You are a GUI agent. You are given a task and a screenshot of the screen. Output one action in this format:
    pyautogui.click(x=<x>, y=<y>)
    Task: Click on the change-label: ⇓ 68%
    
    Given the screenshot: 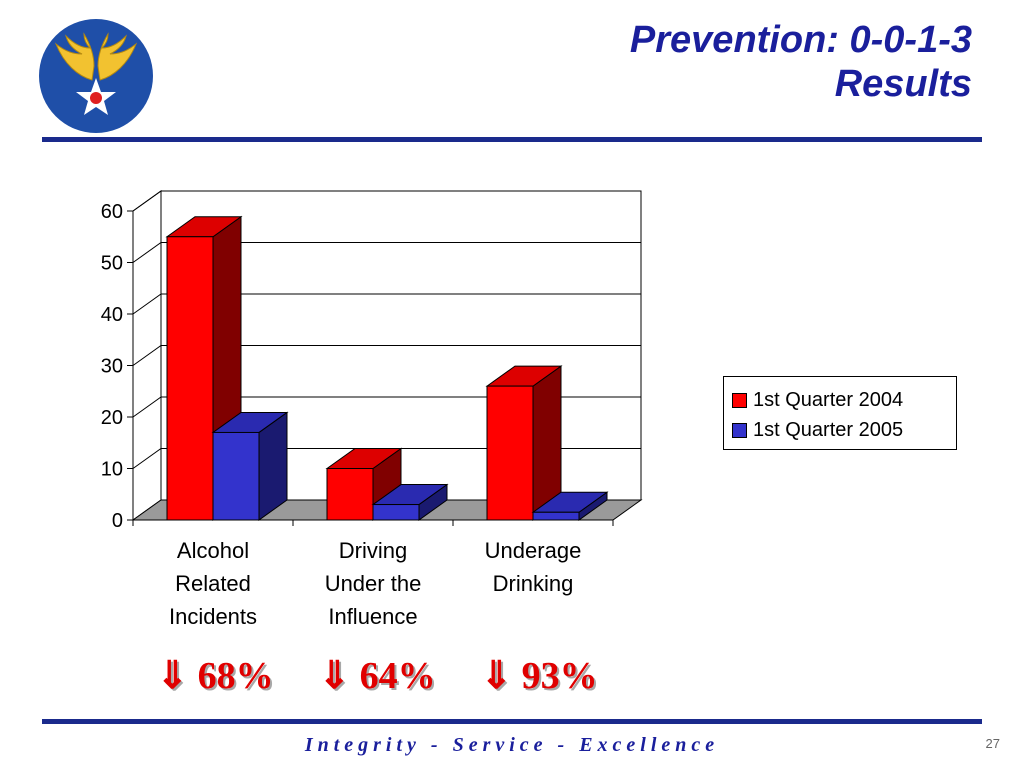 What is the action you would take?
    pyautogui.click(x=214, y=676)
    